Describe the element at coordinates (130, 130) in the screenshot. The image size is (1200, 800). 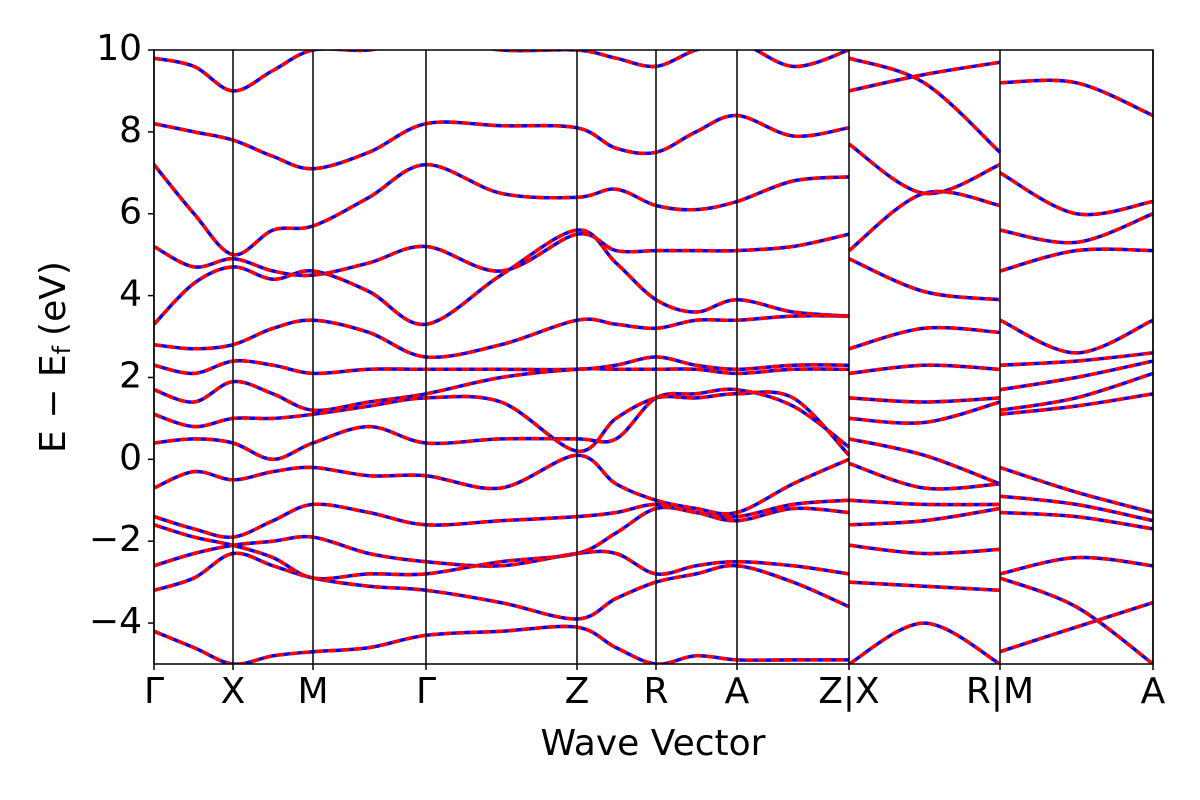
I see `y-tick-label: 8` at that location.